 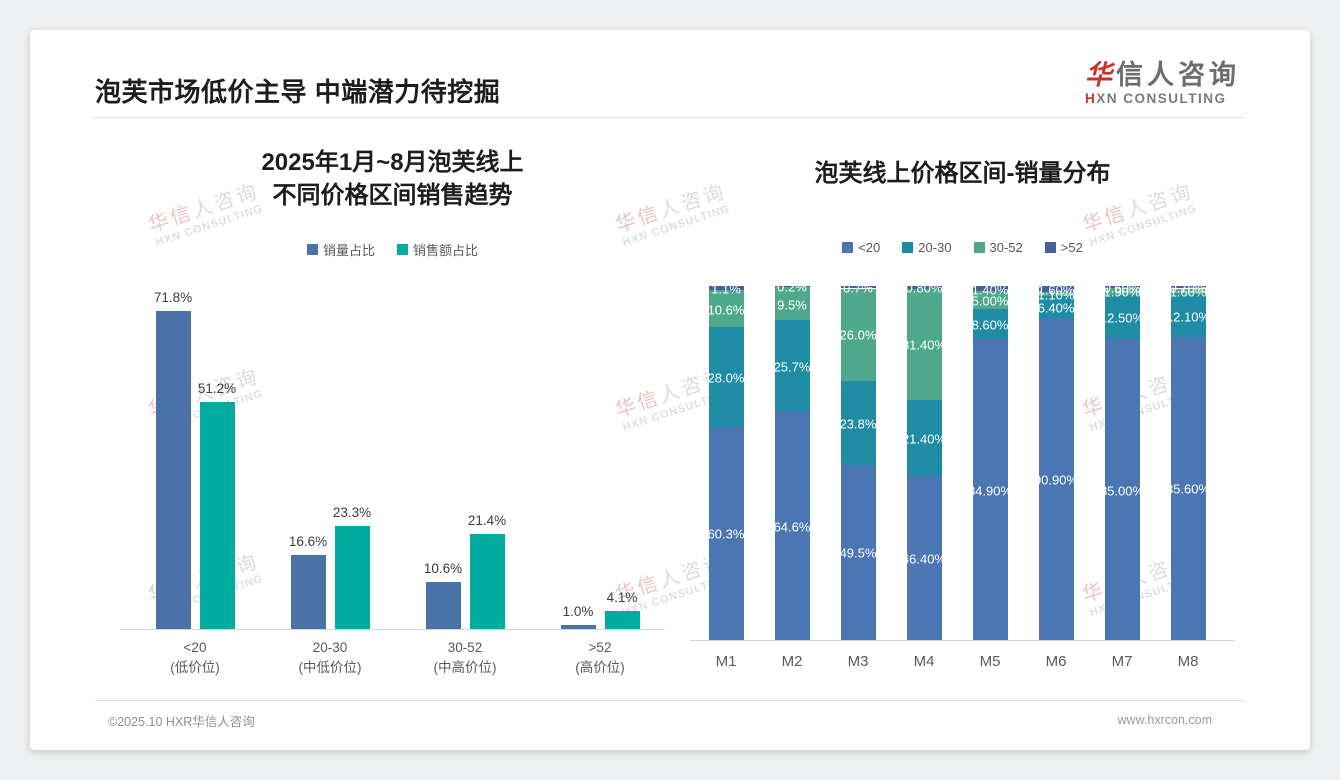 I want to click on x-axis-label-line2: (中低价位), so click(x=330, y=667).